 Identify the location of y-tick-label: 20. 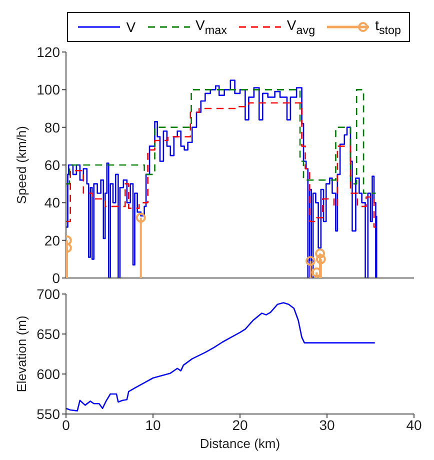
(52, 240).